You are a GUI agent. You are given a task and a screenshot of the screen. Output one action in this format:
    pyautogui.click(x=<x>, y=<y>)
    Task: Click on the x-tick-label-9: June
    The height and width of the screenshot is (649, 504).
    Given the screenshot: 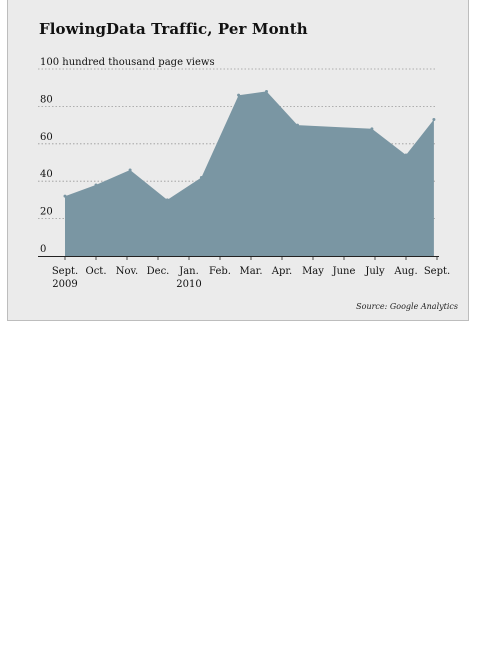 What is the action you would take?
    pyautogui.click(x=344, y=271)
    